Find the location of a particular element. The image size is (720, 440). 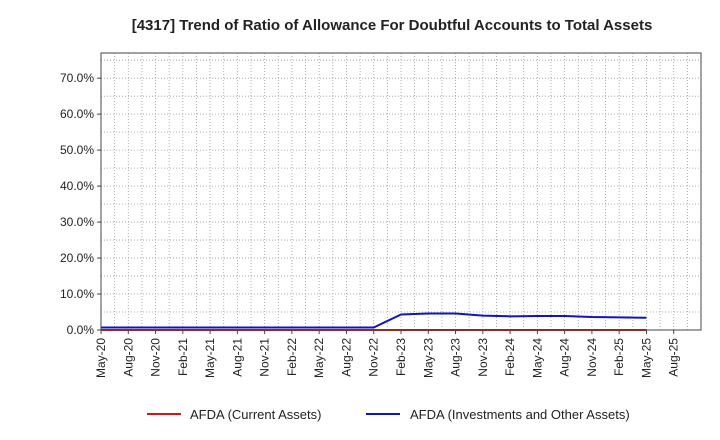

x-tick-label: Aug-22 is located at coordinates (346, 357).